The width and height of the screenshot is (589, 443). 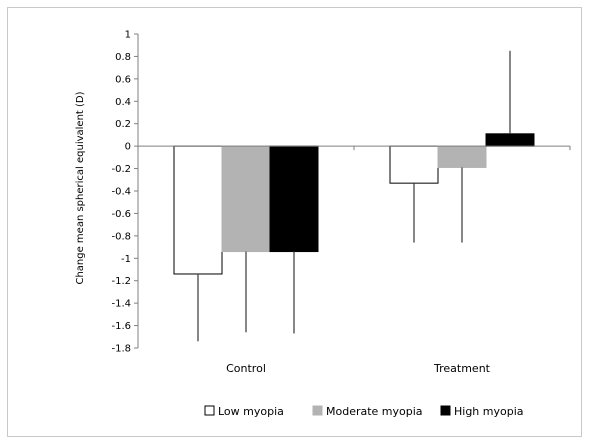 I want to click on y-tick-label: -1.8, so click(x=121, y=349).